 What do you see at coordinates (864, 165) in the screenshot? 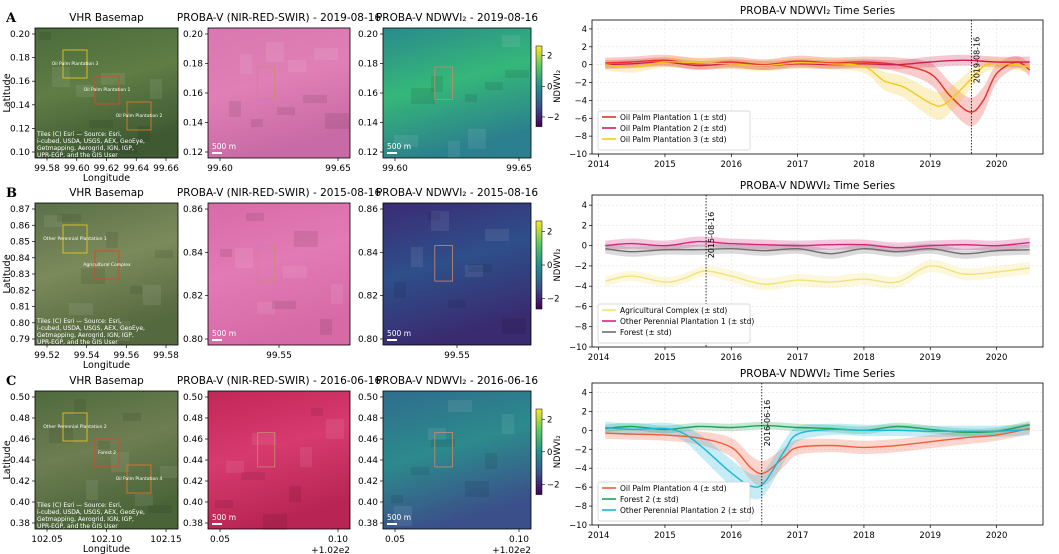
I see `x-tick-label: 2018` at bounding box center [864, 165].